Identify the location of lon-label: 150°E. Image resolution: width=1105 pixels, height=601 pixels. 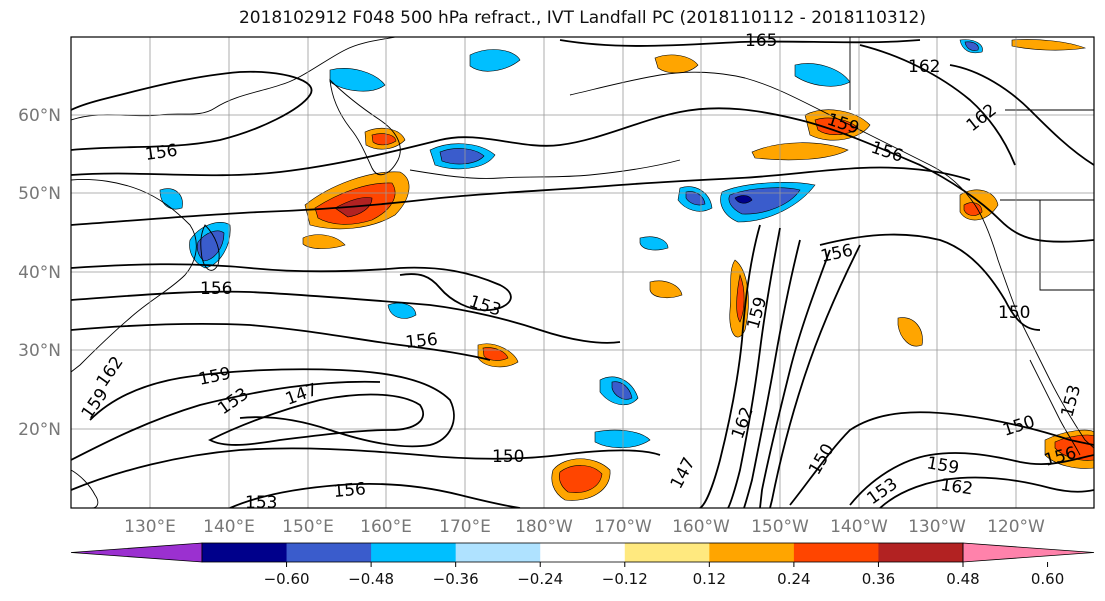
(308, 527).